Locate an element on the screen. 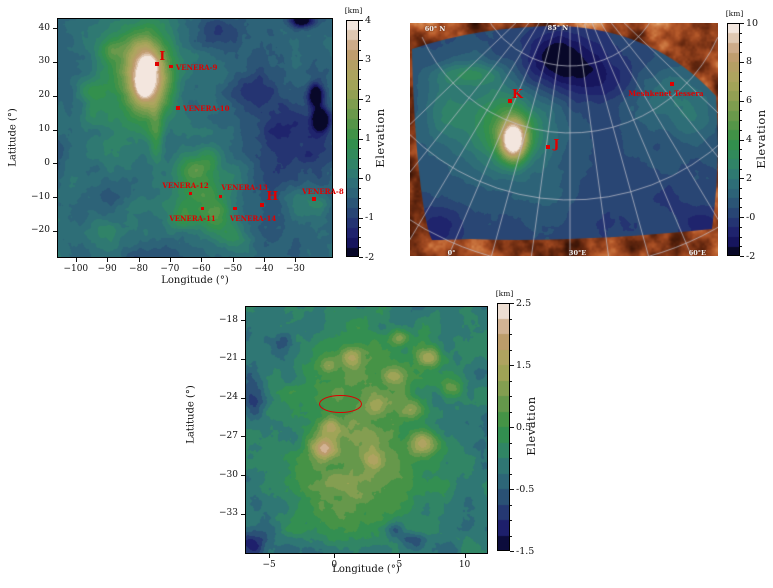 This screenshot has height=588, width=773. colorbar-tick-label: 2.5 is located at coordinates (524, 303).